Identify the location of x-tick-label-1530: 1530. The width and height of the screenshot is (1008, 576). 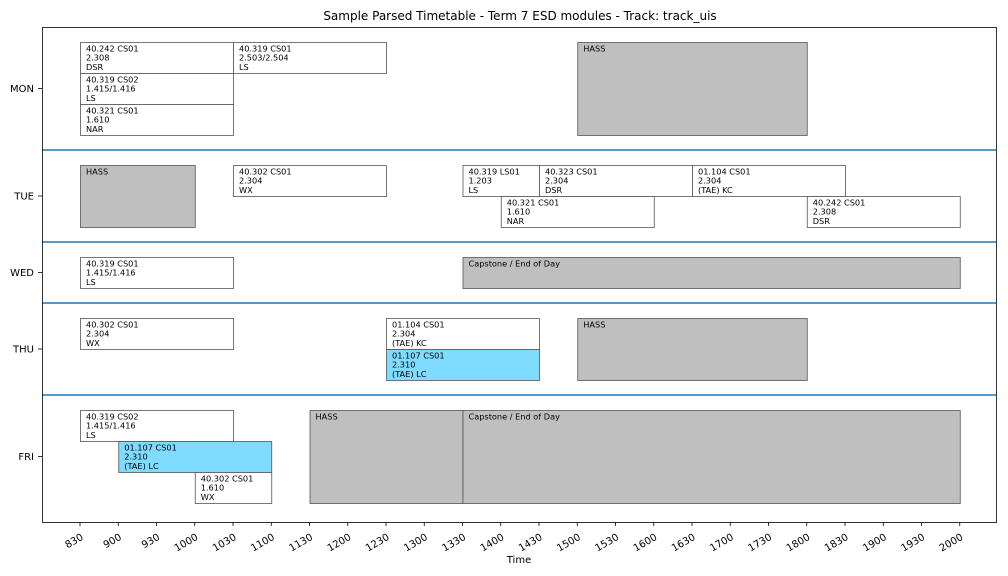
(607, 543).